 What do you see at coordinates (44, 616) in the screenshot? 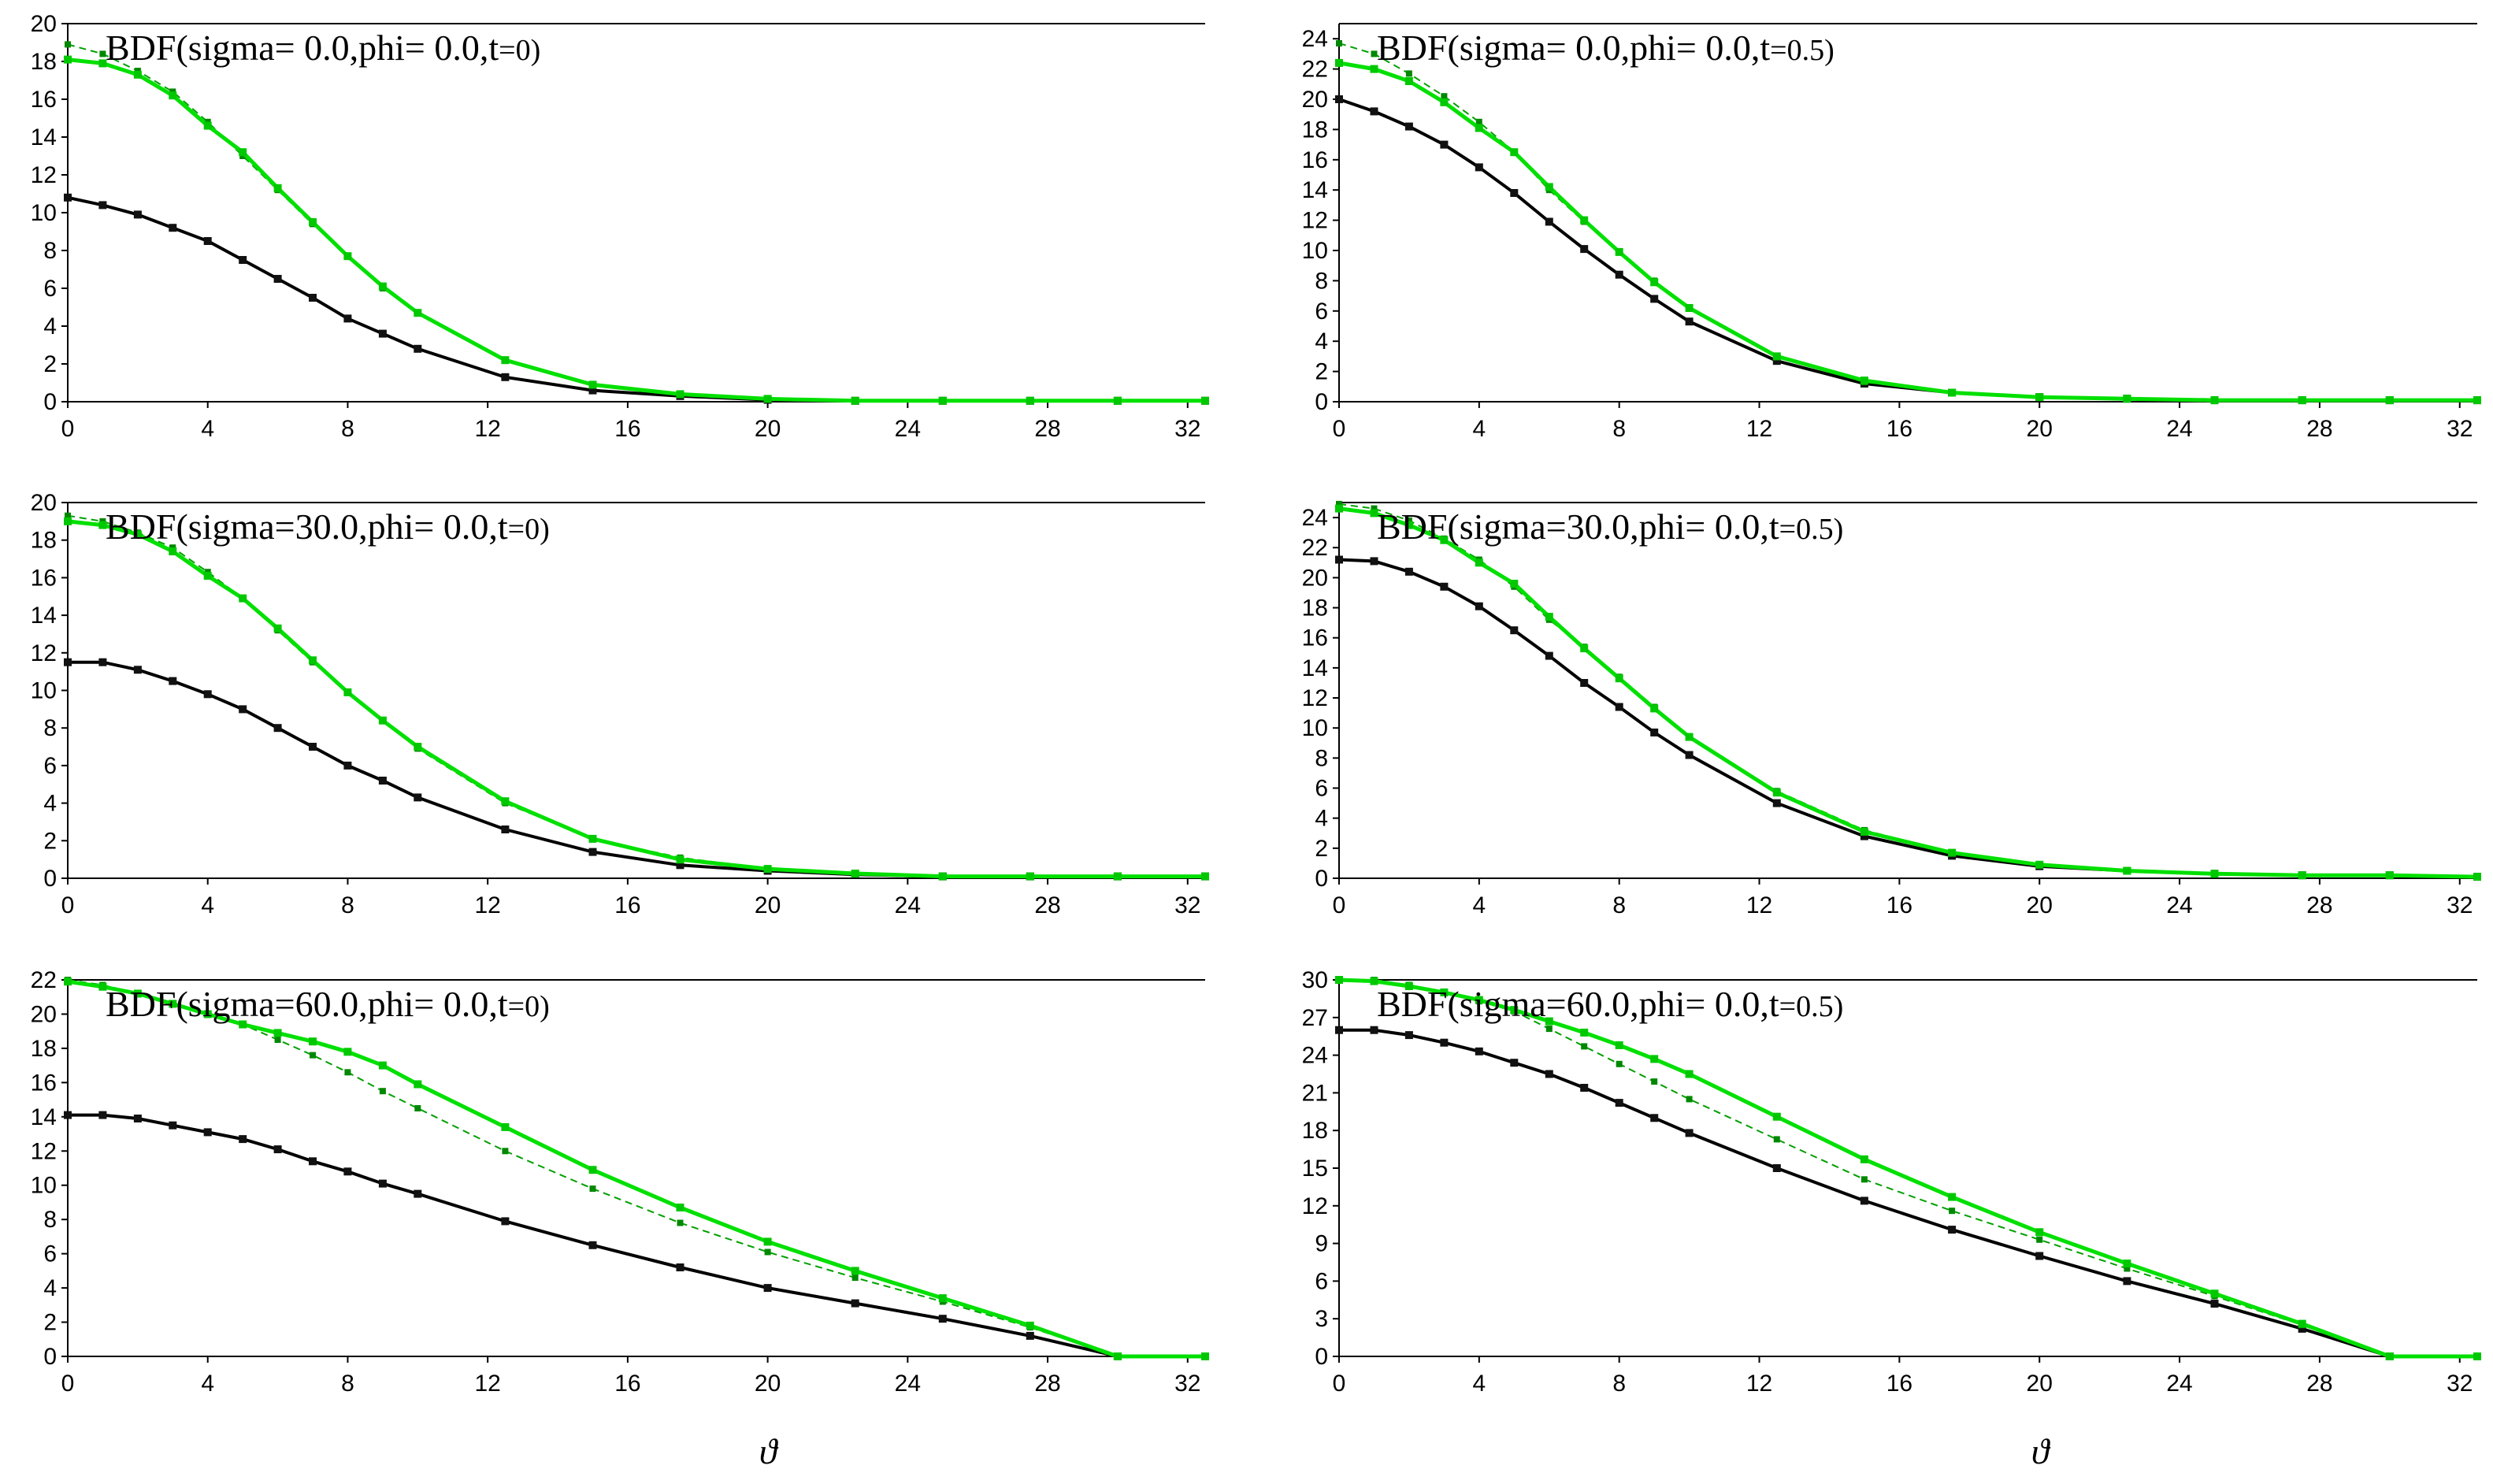
I see `y-tick-label: 14` at bounding box center [44, 616].